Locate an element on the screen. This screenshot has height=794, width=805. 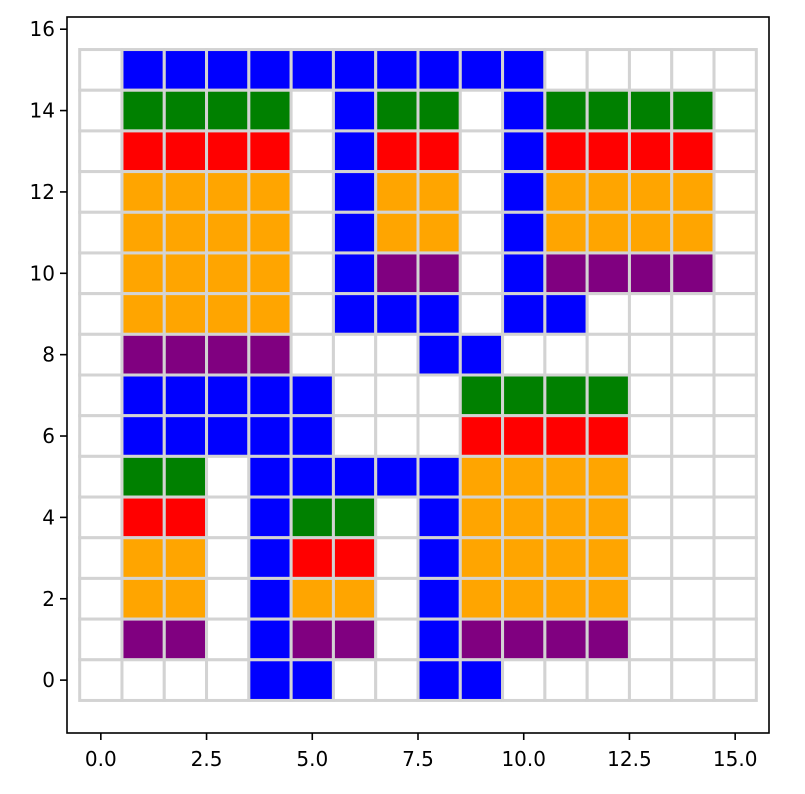
x-tick-label: 2.5 is located at coordinates (207, 759).